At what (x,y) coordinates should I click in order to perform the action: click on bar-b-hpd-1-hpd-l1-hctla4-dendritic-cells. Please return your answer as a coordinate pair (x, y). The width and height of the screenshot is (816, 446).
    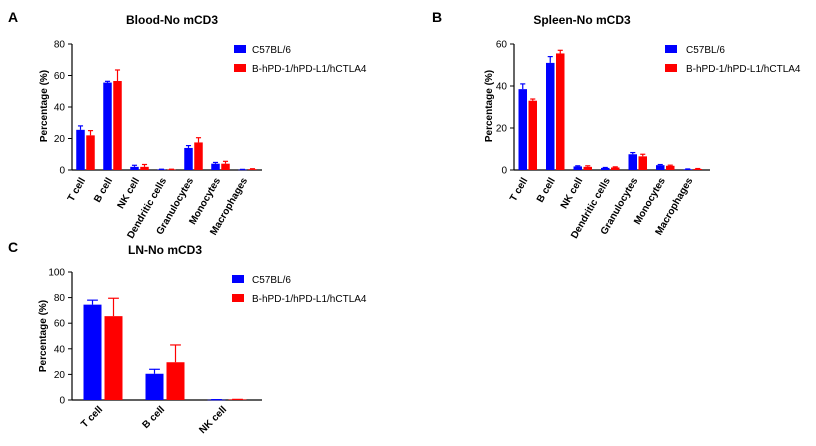
    Looking at the image, I should click on (615, 168).